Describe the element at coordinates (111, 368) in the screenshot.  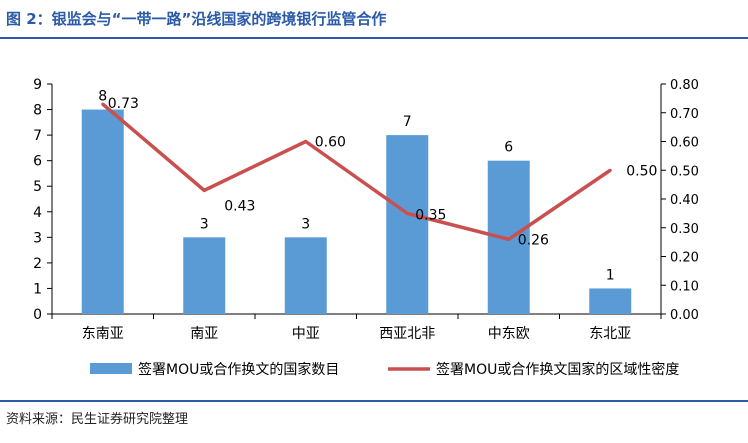
I see `legend-bar-swatch` at that location.